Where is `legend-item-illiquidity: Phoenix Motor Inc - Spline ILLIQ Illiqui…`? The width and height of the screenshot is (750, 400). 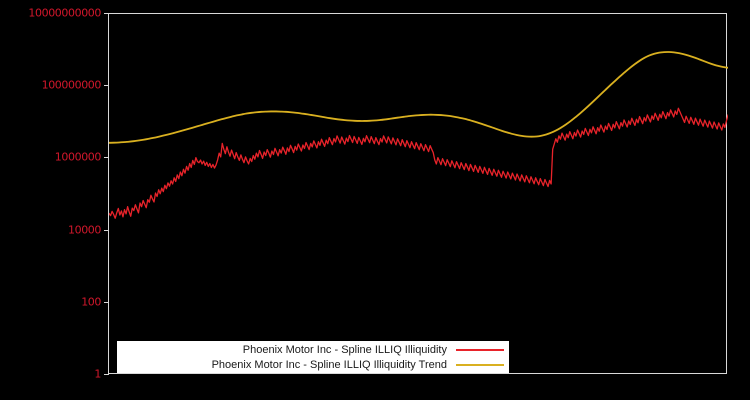 legend-item-illiquidity: Phoenix Motor Inc - Spline ILLIQ Illiqui… is located at coordinates (313, 349).